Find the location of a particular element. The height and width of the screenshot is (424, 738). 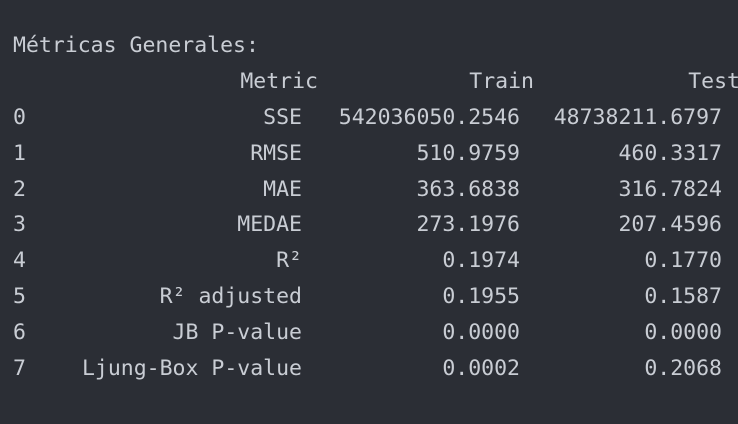

table-row: 0 SSE 542036050.2546 48738211.6797 is located at coordinates (369, 118).